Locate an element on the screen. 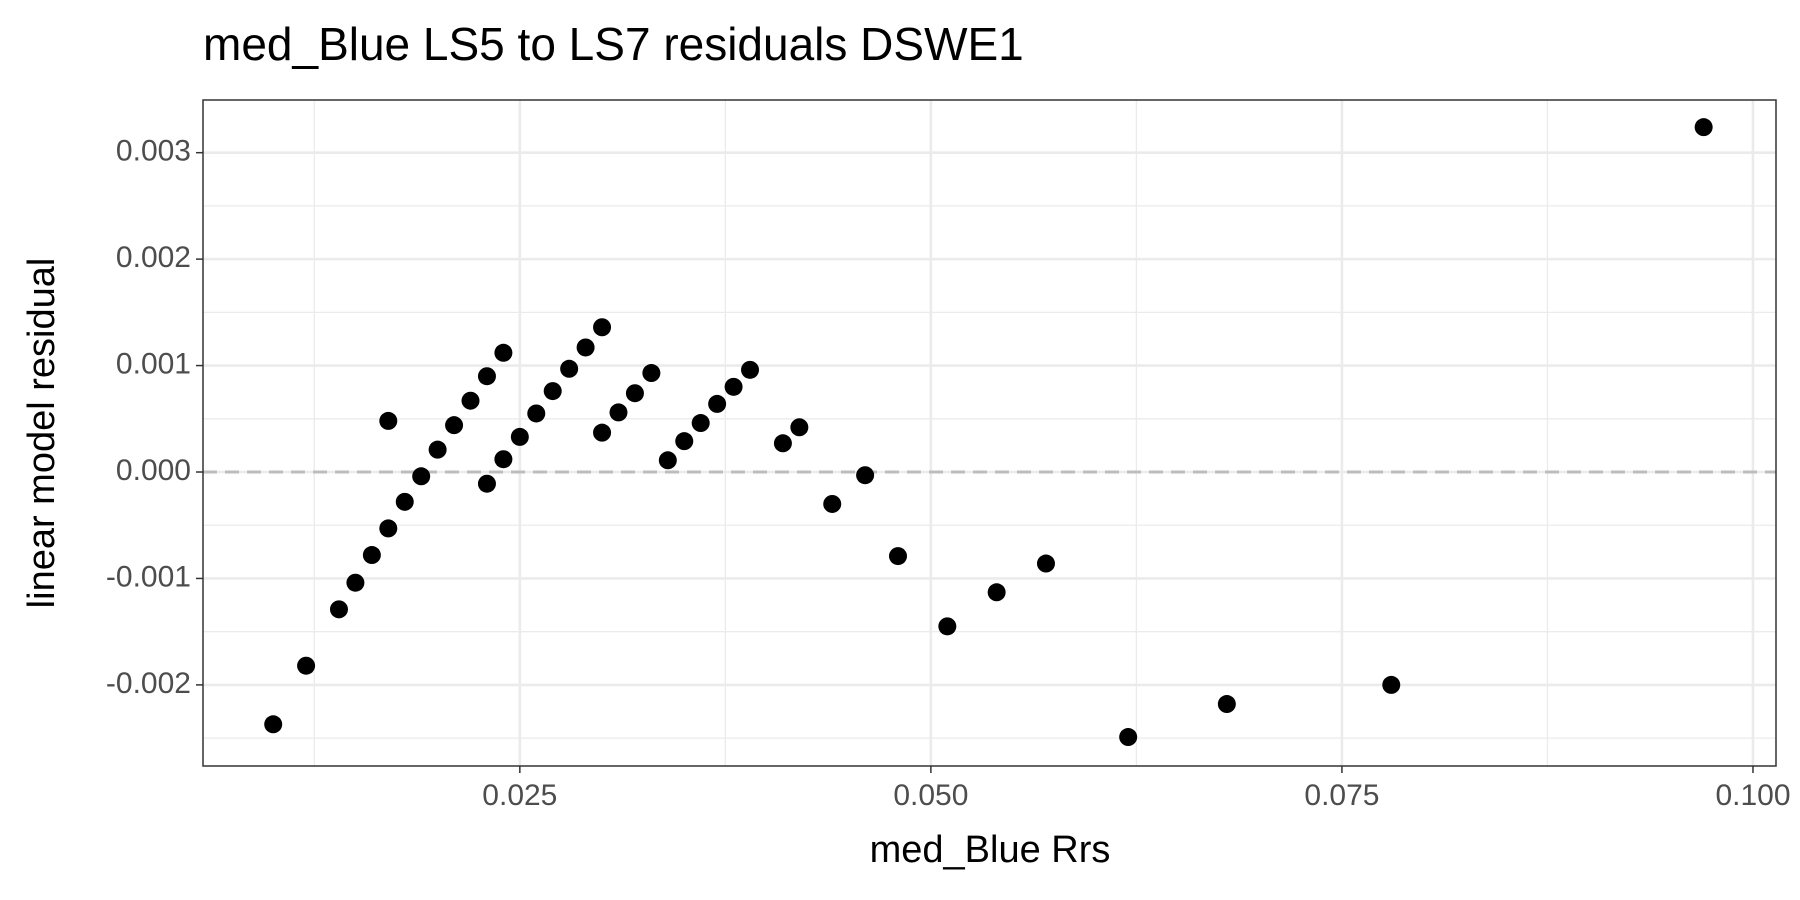 The height and width of the screenshot is (900, 1800). y-tick-label: 0.001 is located at coordinates (153, 363).